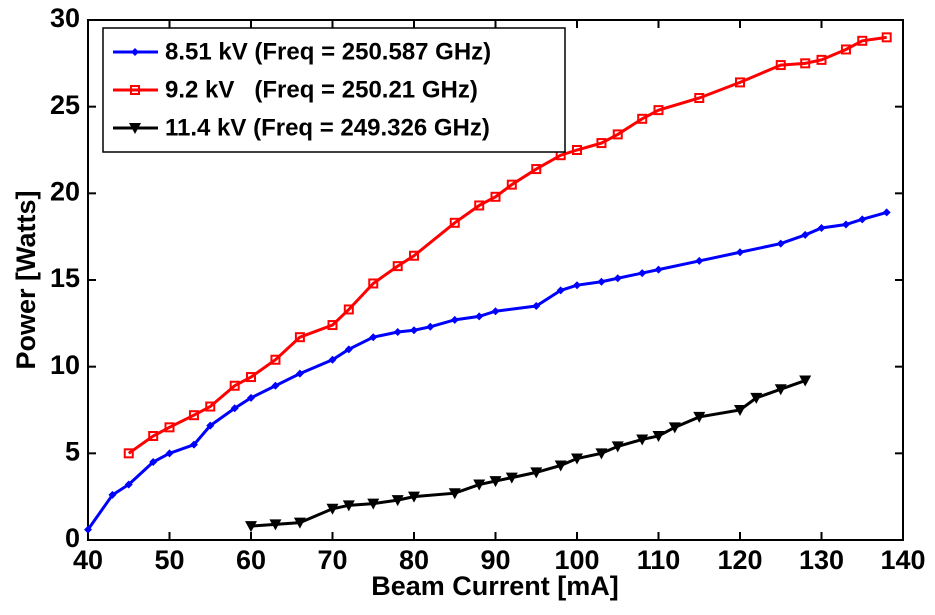 This screenshot has height=615, width=935. What do you see at coordinates (902, 560) in the screenshot?
I see `x-tick-label: 140` at bounding box center [902, 560].